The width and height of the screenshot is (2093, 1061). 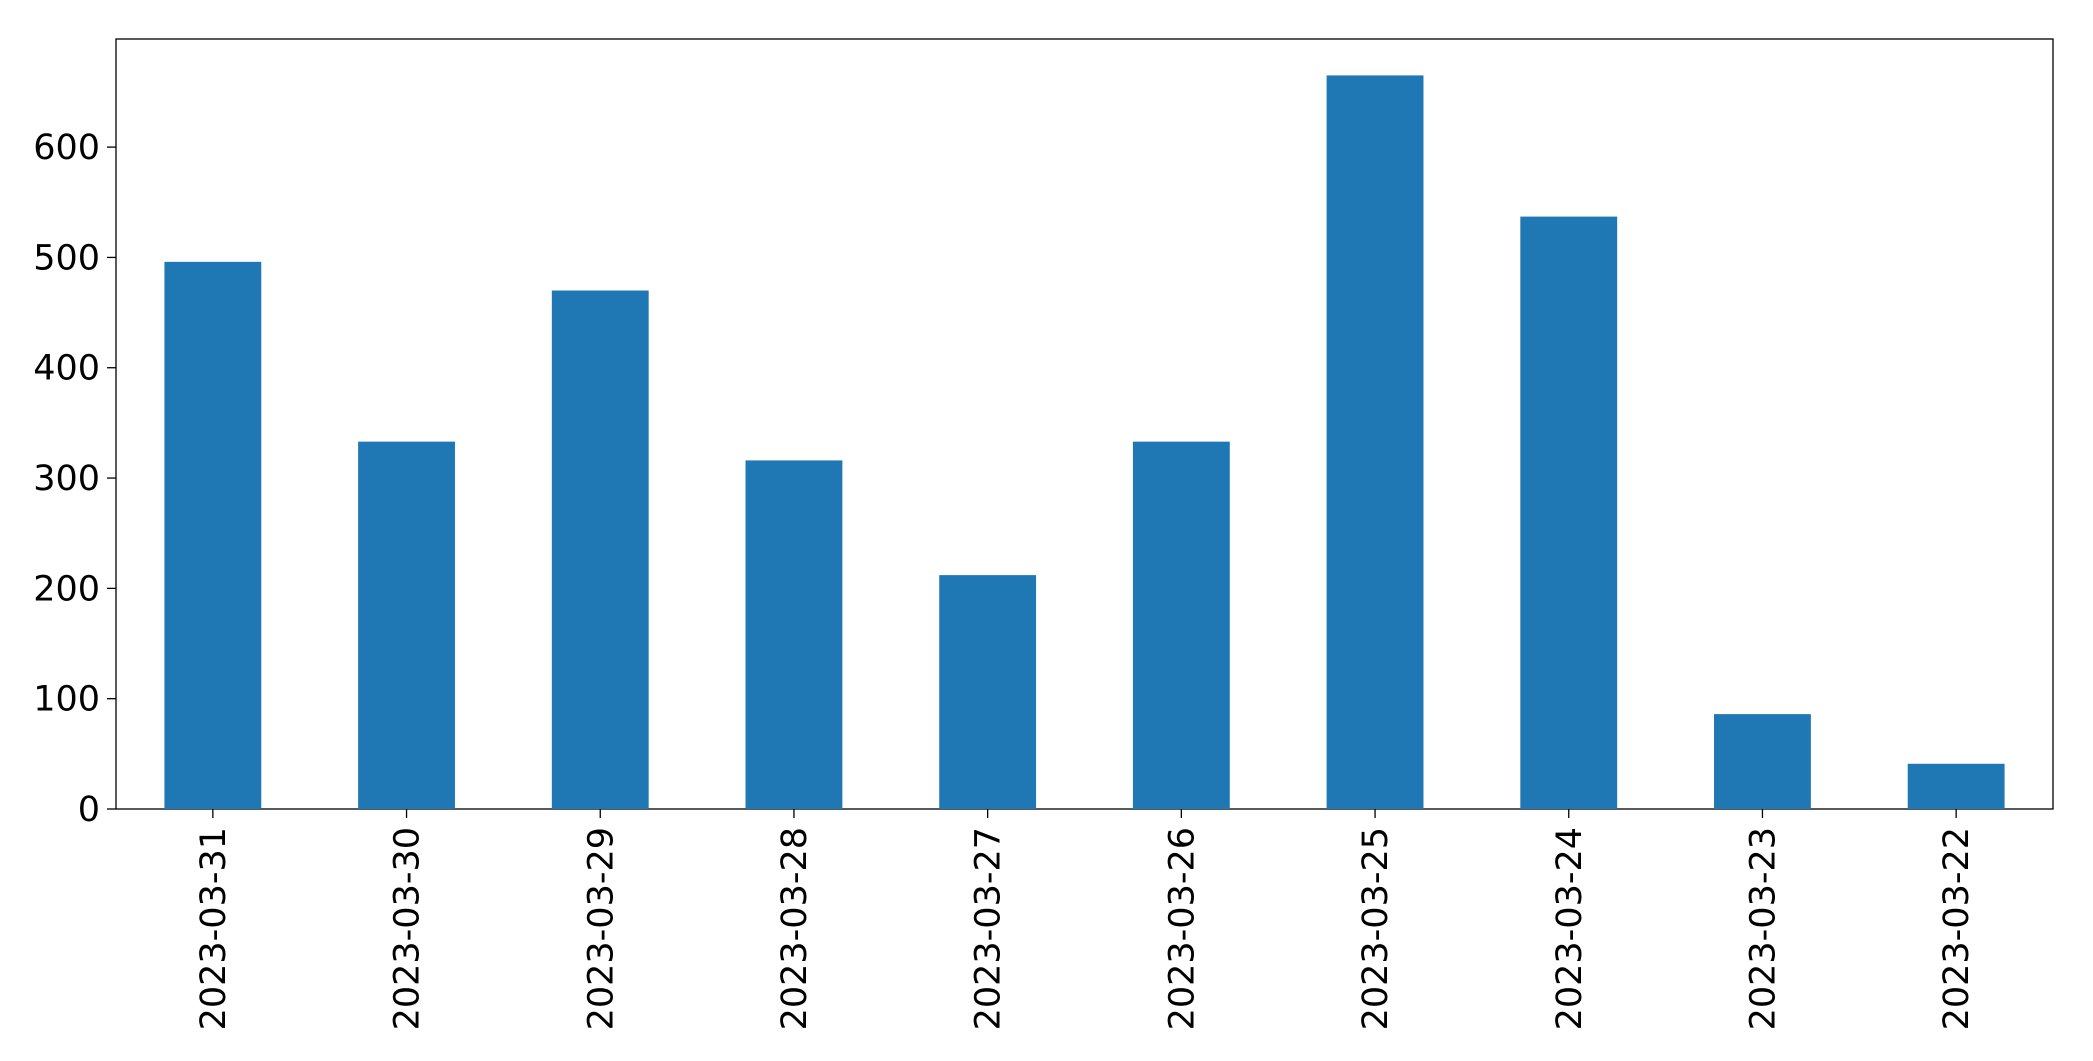 What do you see at coordinates (66, 589) in the screenshot?
I see `y-tick-label: 200` at bounding box center [66, 589].